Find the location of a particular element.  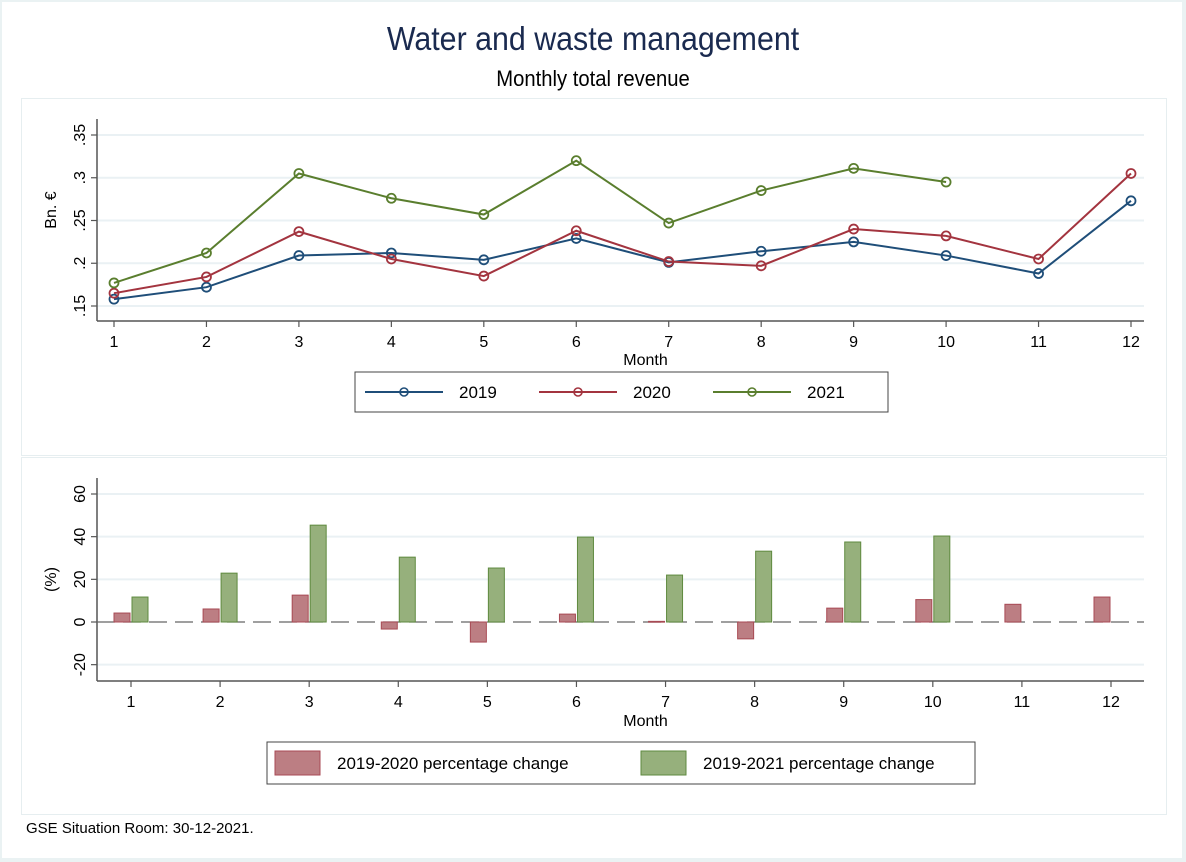

y-tick-label: .2 is located at coordinates (80, 262).